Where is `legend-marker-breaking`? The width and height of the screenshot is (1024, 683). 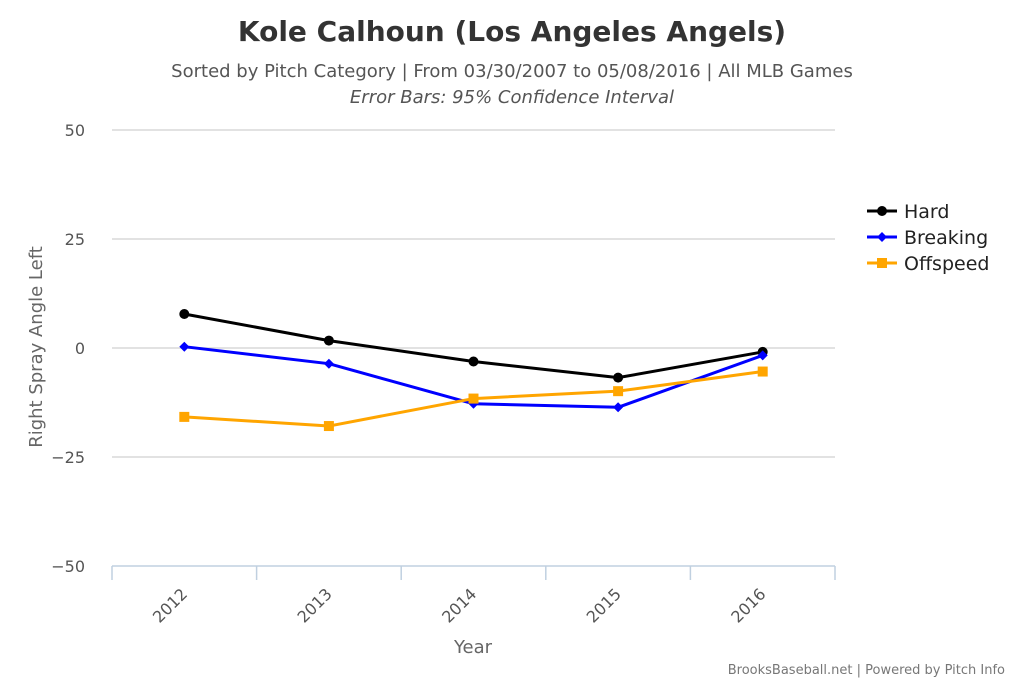 legend-marker-breaking is located at coordinates (882, 237).